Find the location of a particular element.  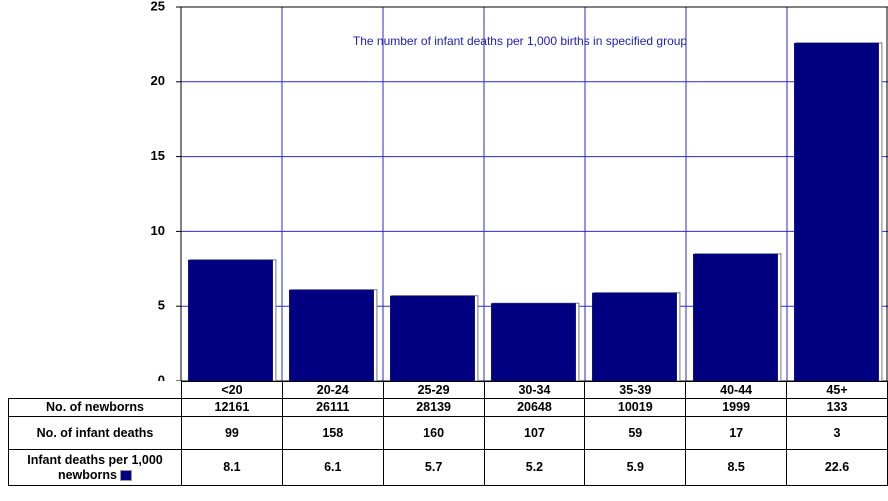

category-label: <20 is located at coordinates (232, 390).